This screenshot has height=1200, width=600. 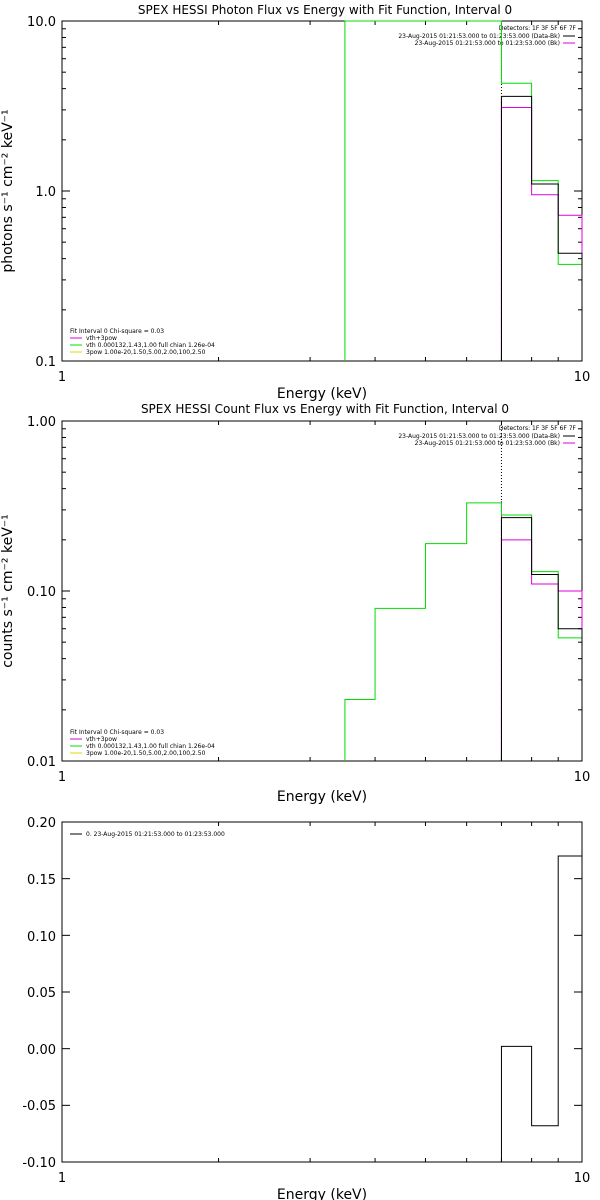 I want to click on count-fit-interval-label: Fit Interval 0 Chi-square = 0.03, so click(x=117, y=732).